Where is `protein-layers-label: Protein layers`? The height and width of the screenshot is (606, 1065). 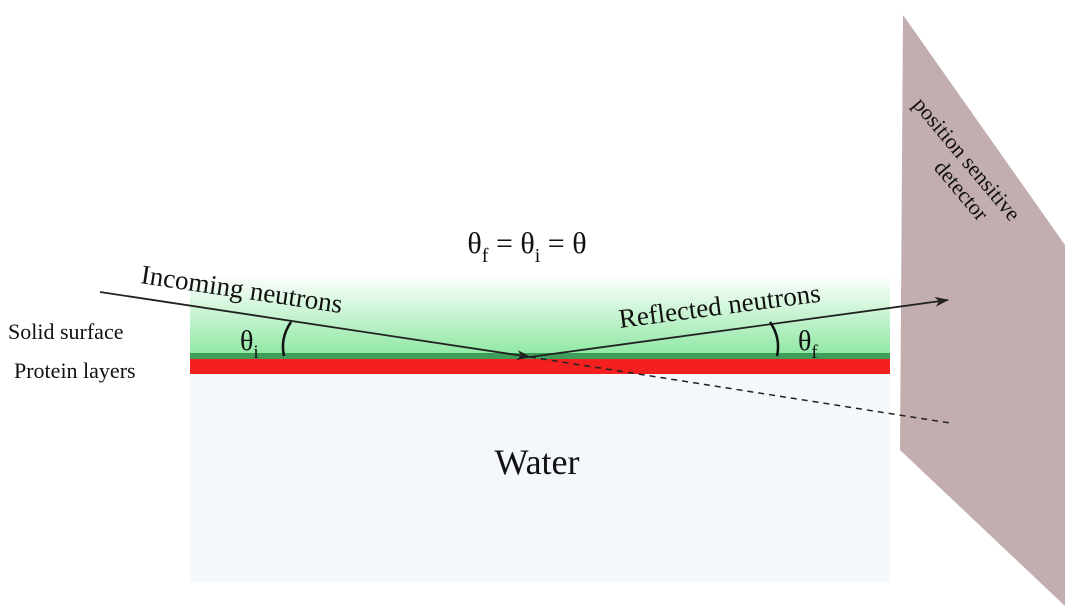 protein-layers-label: Protein layers is located at coordinates (75, 370).